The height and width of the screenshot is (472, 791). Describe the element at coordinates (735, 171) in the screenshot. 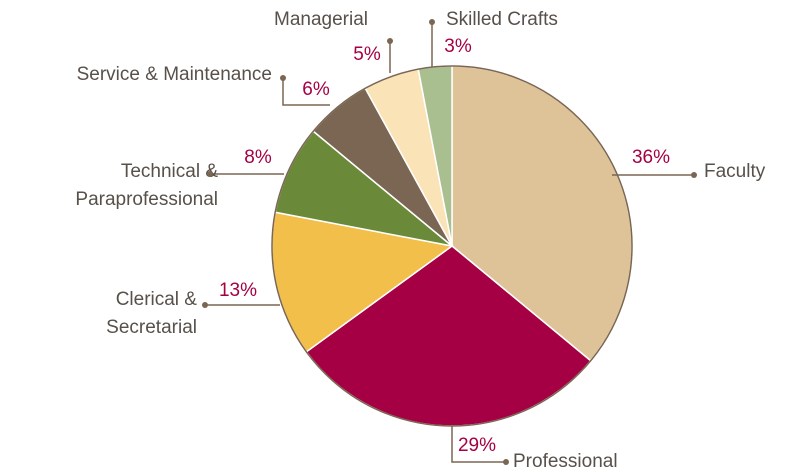

I see `slice-label: Faculty` at that location.